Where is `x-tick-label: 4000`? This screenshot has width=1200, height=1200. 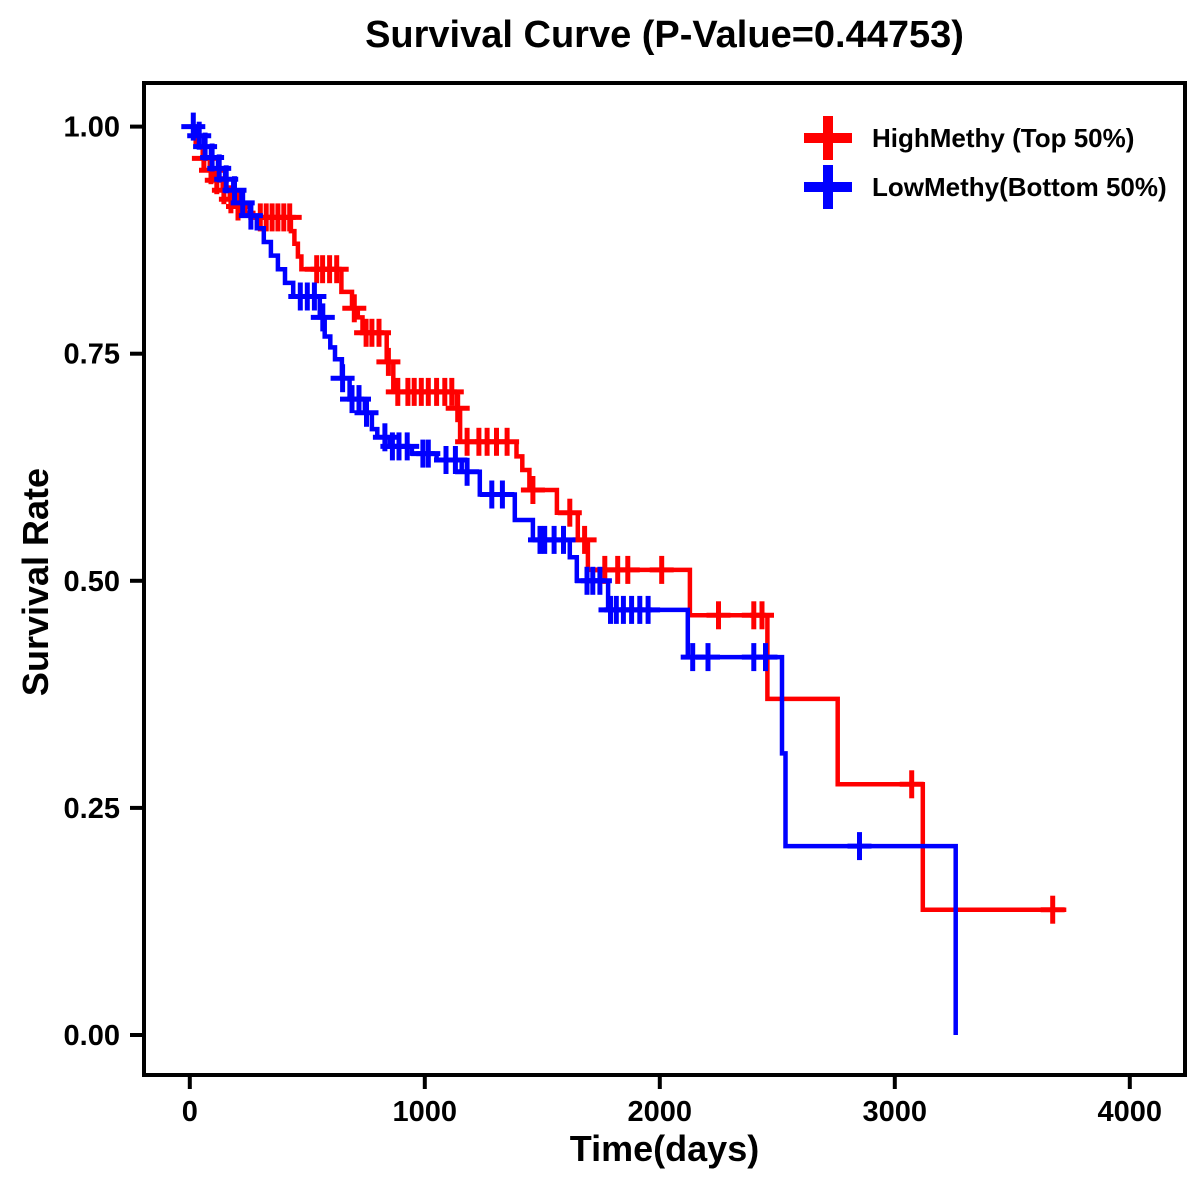
x-tick-label: 4000 is located at coordinates (1130, 1112).